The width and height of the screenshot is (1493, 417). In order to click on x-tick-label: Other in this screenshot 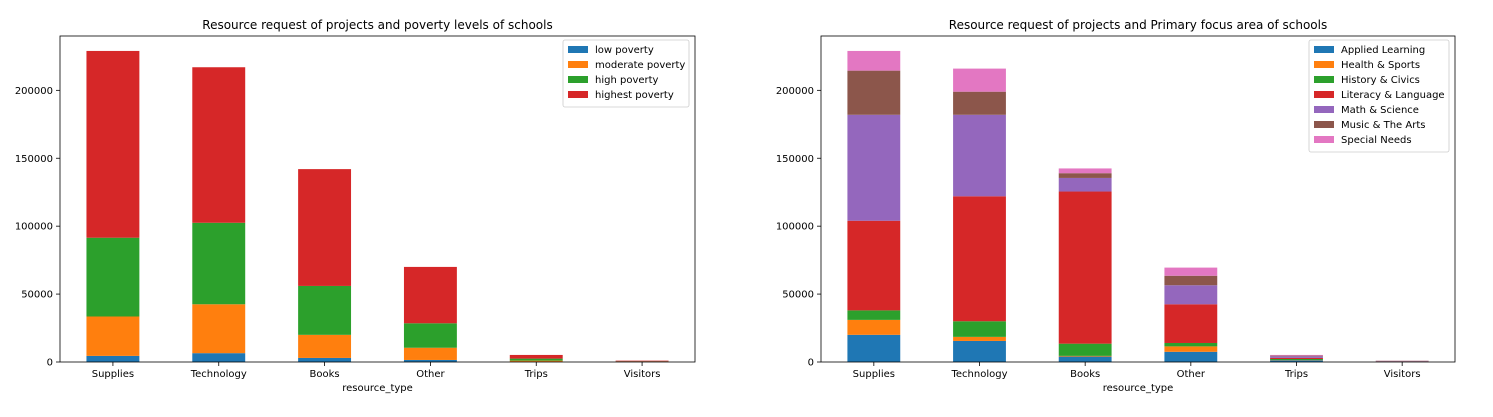, I will do `click(430, 374)`.